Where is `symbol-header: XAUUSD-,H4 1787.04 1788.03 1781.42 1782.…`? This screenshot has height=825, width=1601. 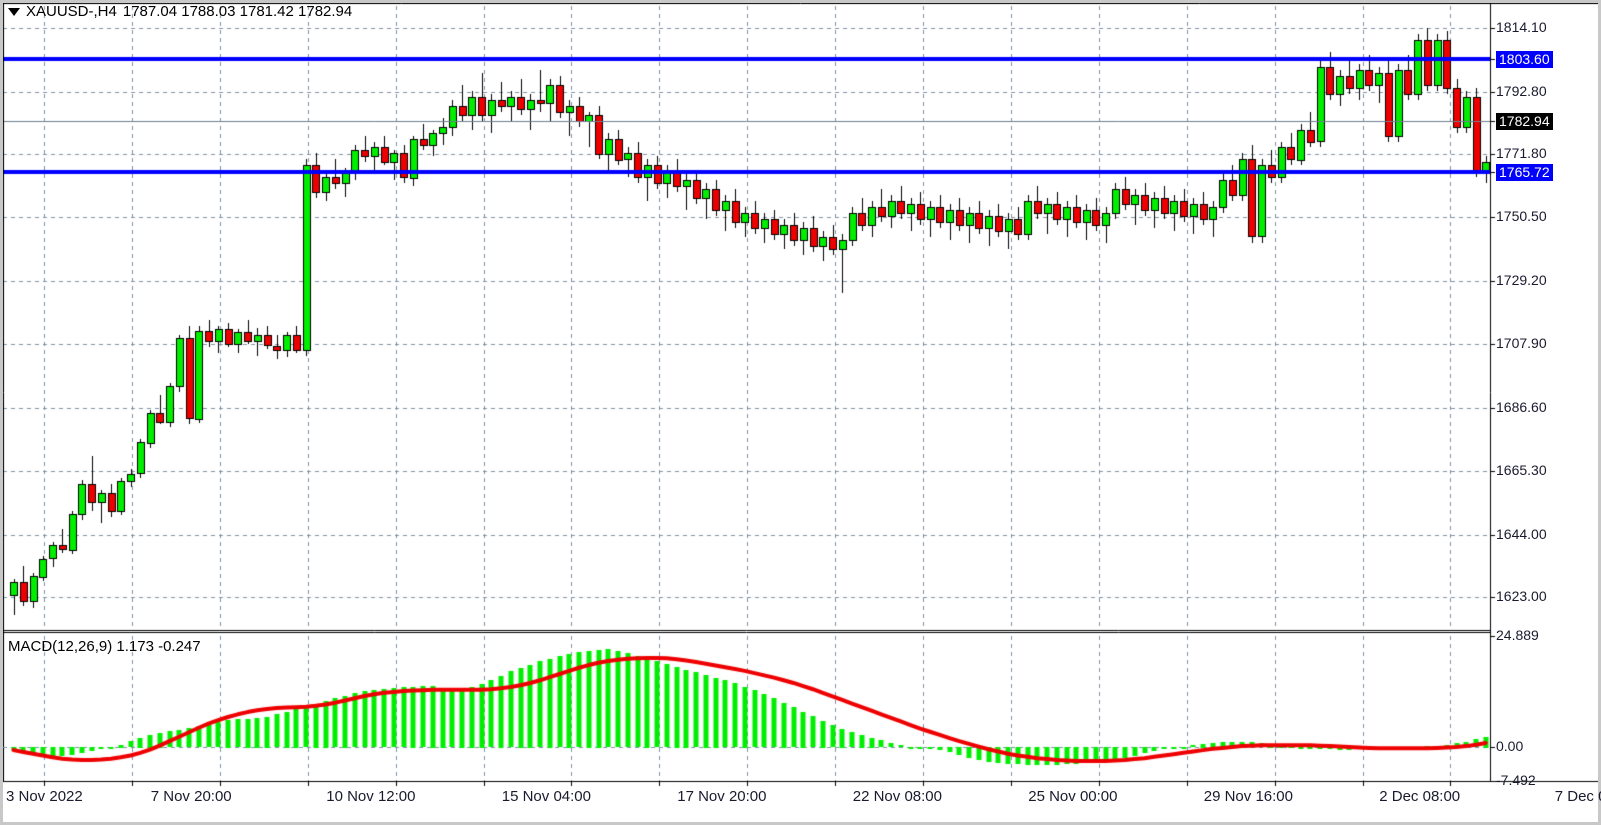 symbol-header: XAUUSD-,H4 1787.04 1788.03 1781.42 1782.… is located at coordinates (180, 11).